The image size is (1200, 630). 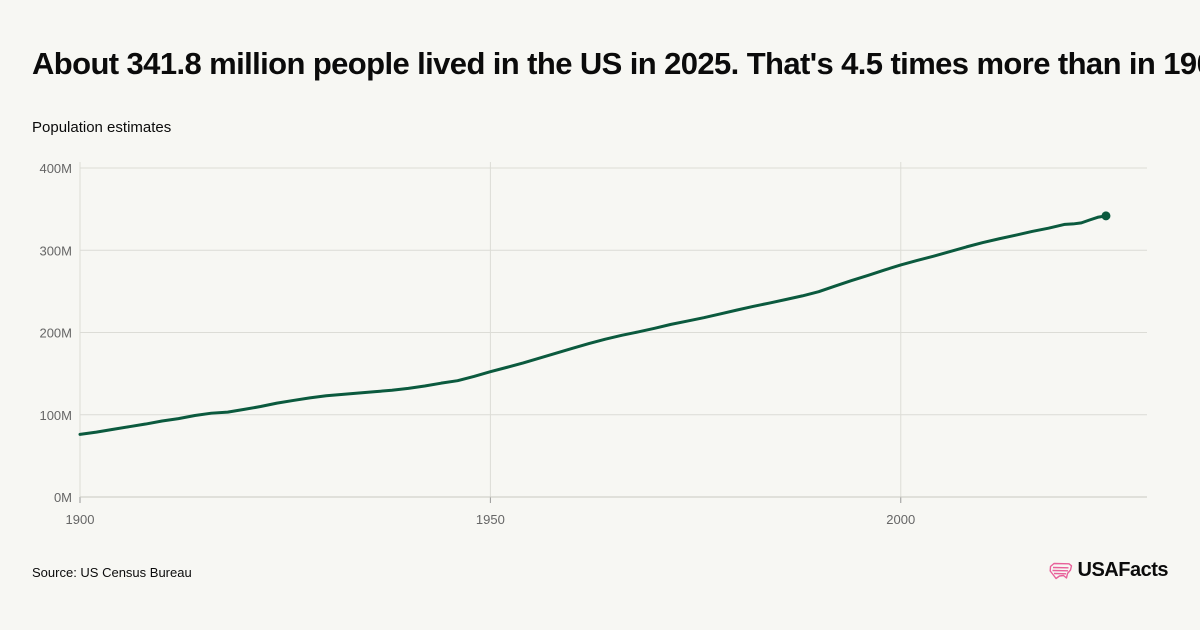 What do you see at coordinates (55, 415) in the screenshot?
I see `y-tick-label: 100M` at bounding box center [55, 415].